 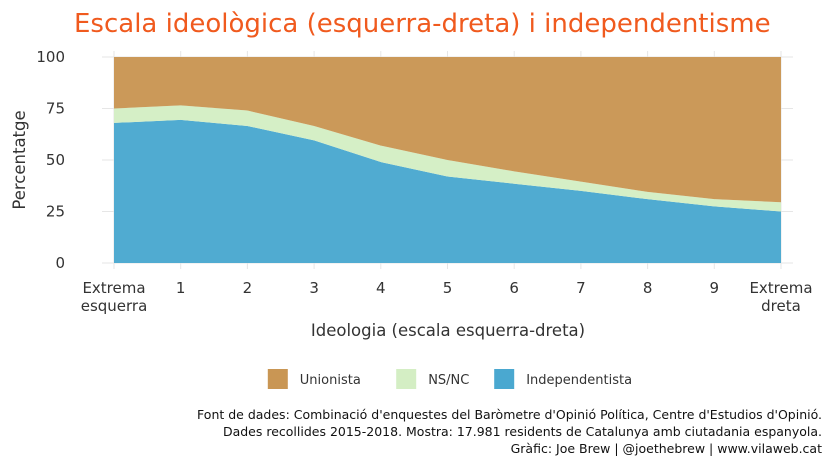 What do you see at coordinates (55, 212) in the screenshot?
I see `y-tick-label: 25` at bounding box center [55, 212].